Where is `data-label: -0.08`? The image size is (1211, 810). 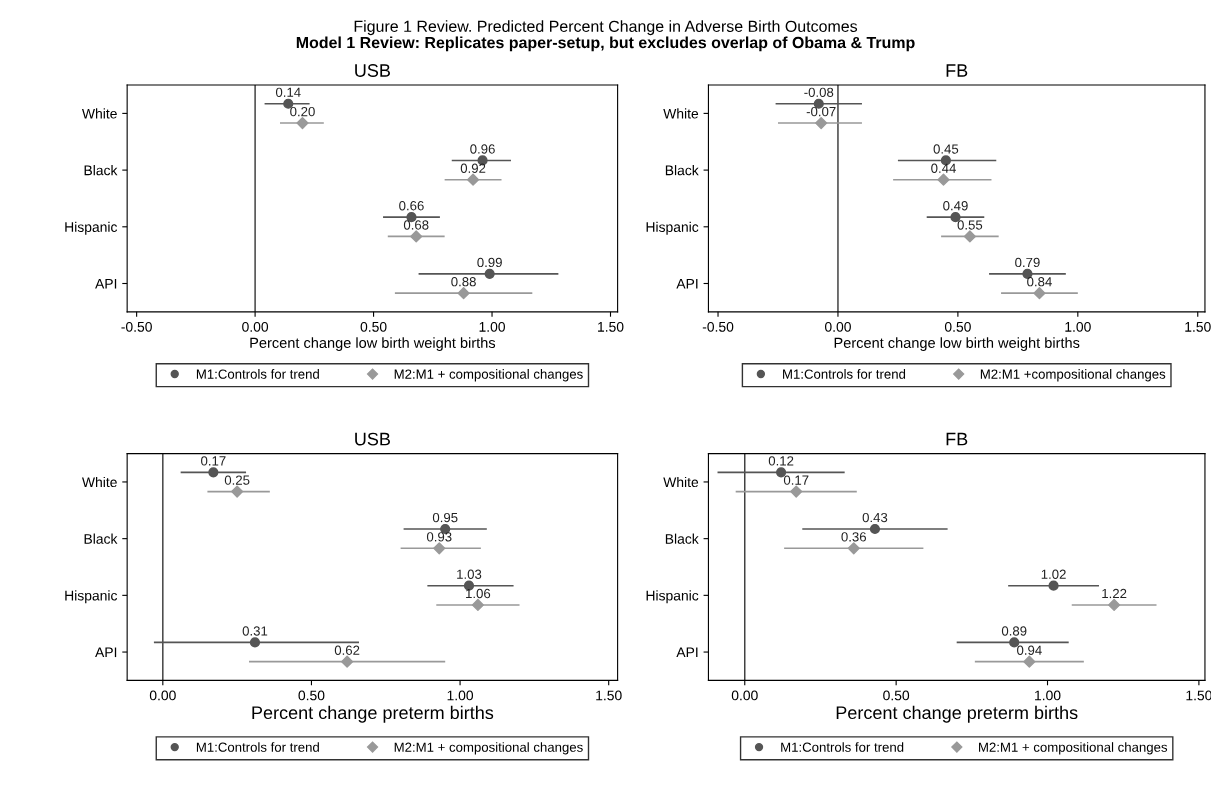
data-label: -0.08 is located at coordinates (819, 92).